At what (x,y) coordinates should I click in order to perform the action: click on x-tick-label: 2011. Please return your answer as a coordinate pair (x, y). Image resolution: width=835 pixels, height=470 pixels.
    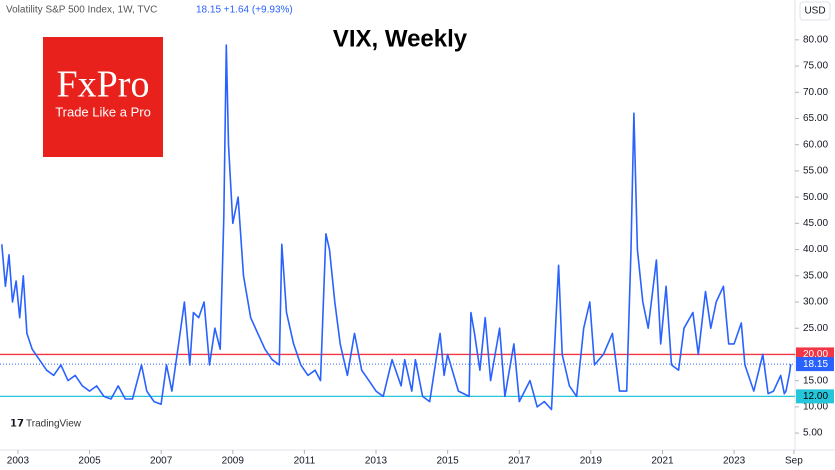
    Looking at the image, I should click on (305, 461).